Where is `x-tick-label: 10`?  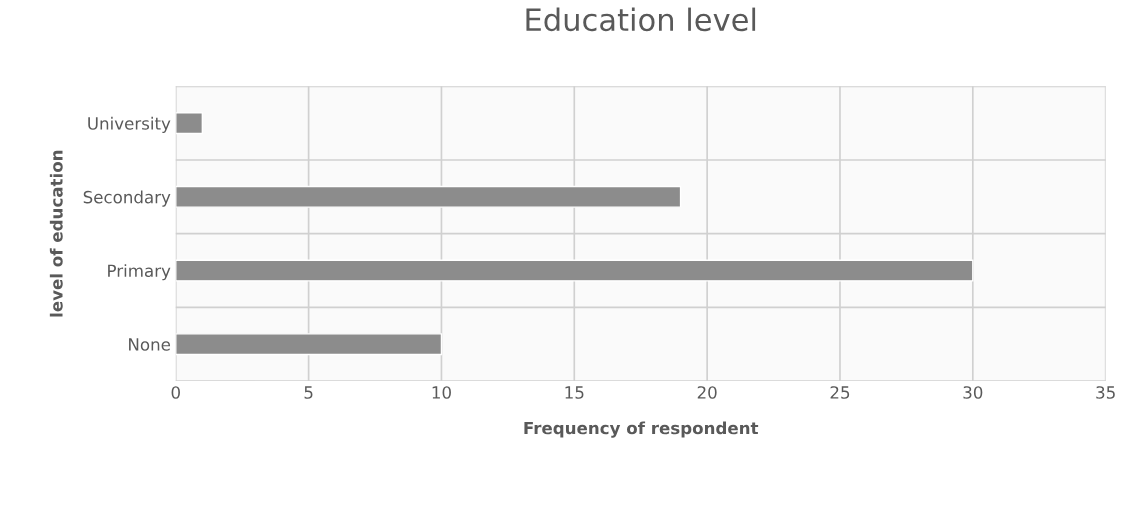 x-tick-label: 10 is located at coordinates (441, 392).